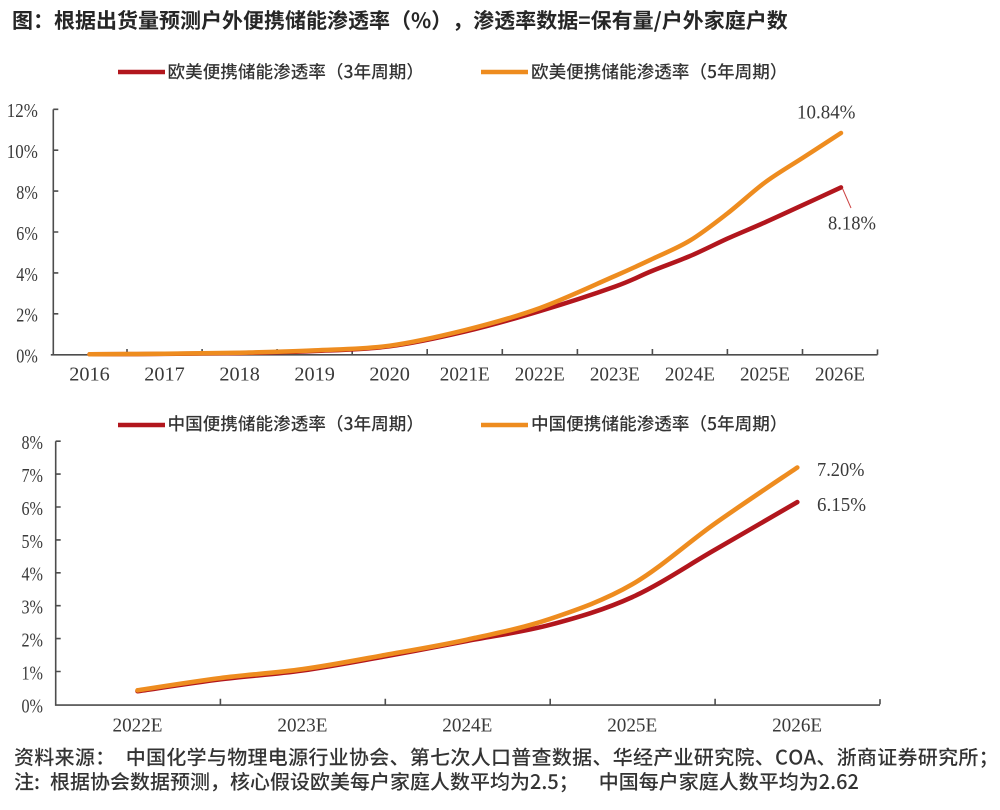 This screenshot has width=1000, height=810. What do you see at coordinates (33, 542) in the screenshot?
I see `svg-text: 5%` at bounding box center [33, 542].